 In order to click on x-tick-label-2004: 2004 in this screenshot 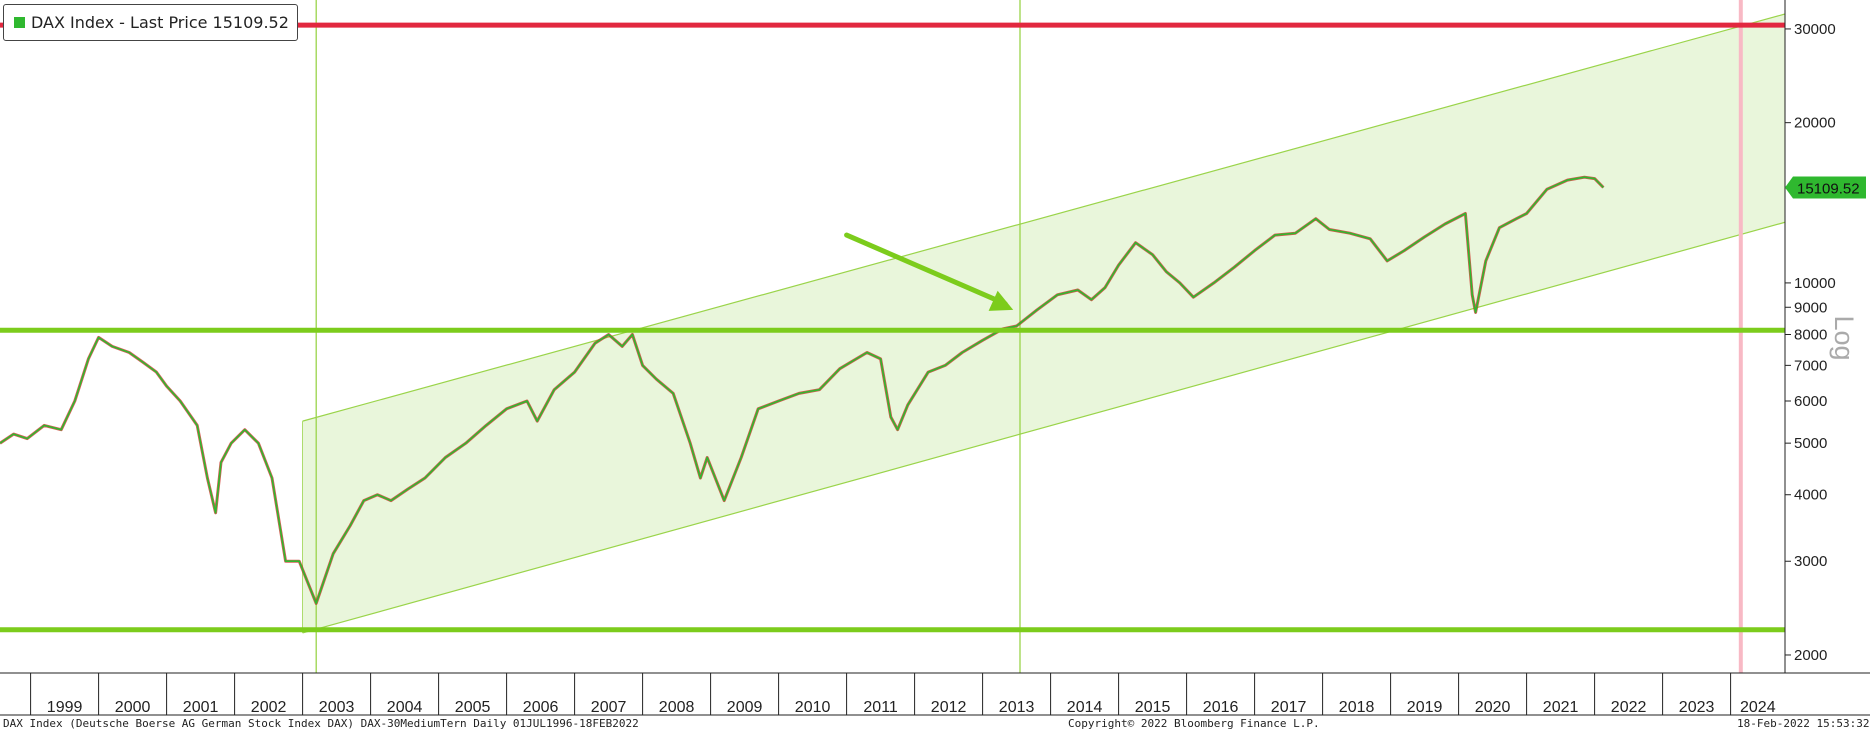, I will do `click(405, 707)`.